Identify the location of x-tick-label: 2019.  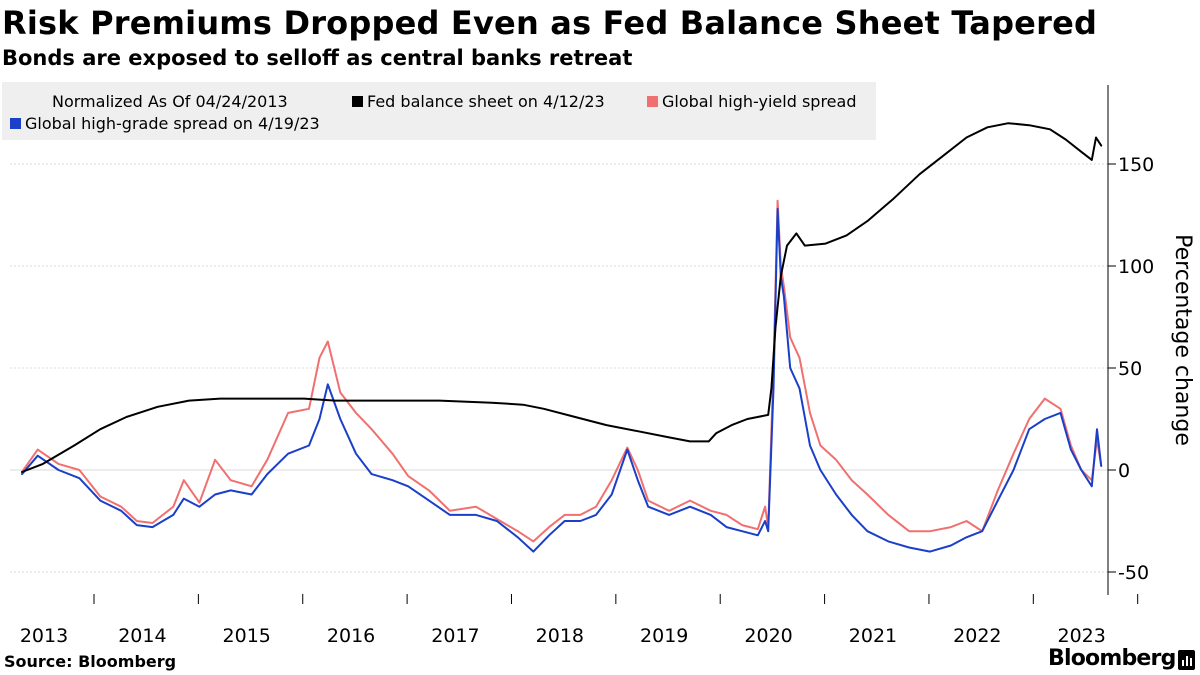
(664, 636).